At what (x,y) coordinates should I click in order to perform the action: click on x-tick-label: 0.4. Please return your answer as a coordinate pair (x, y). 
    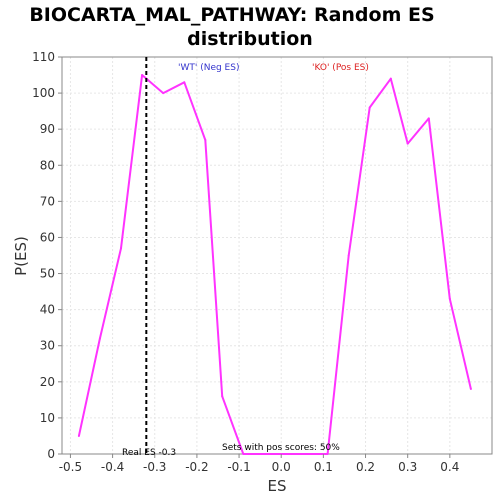
    Looking at the image, I should click on (449, 467).